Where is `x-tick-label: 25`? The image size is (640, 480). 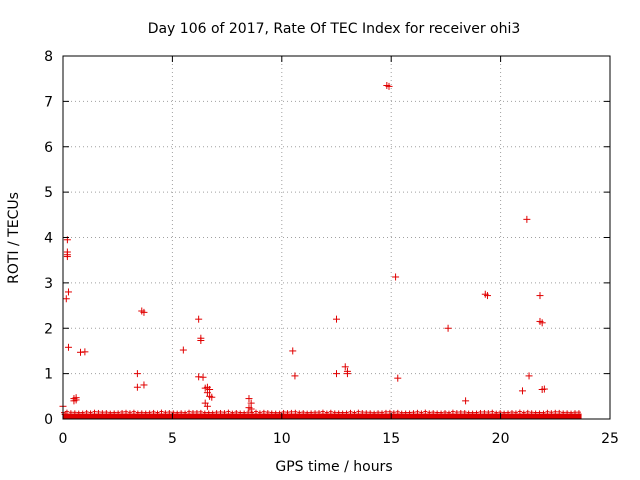
x-tick-label: 25 is located at coordinates (610, 439).